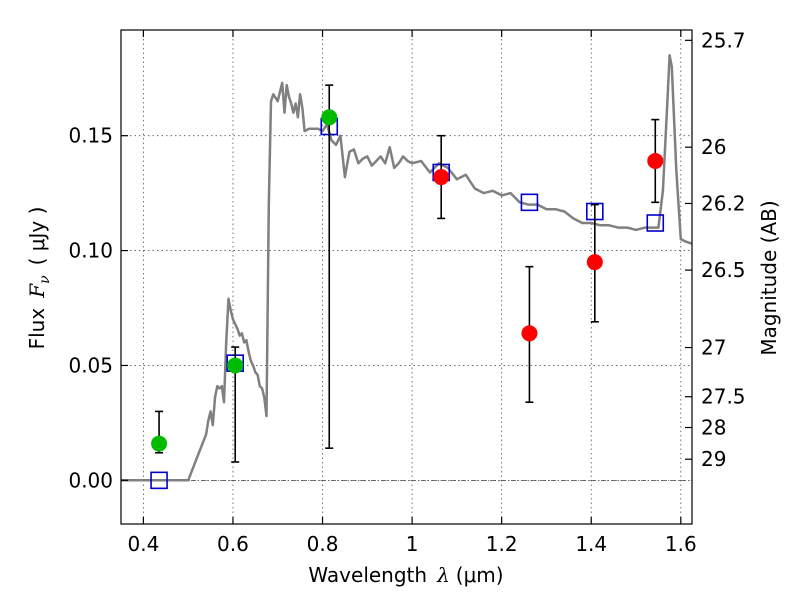 The height and width of the screenshot is (600, 800). What do you see at coordinates (443, 575) in the screenshot?
I see `x-axis-label-symbol: λ` at bounding box center [443, 575].